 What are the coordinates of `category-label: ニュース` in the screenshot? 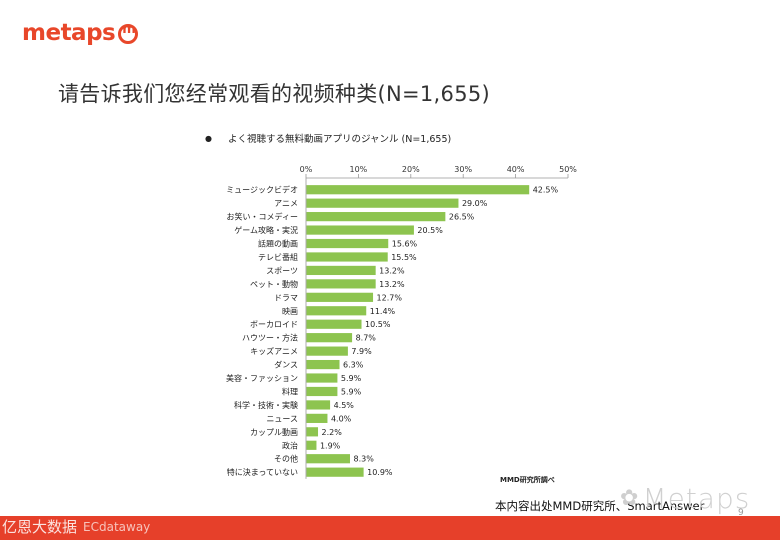 It's located at (282, 418).